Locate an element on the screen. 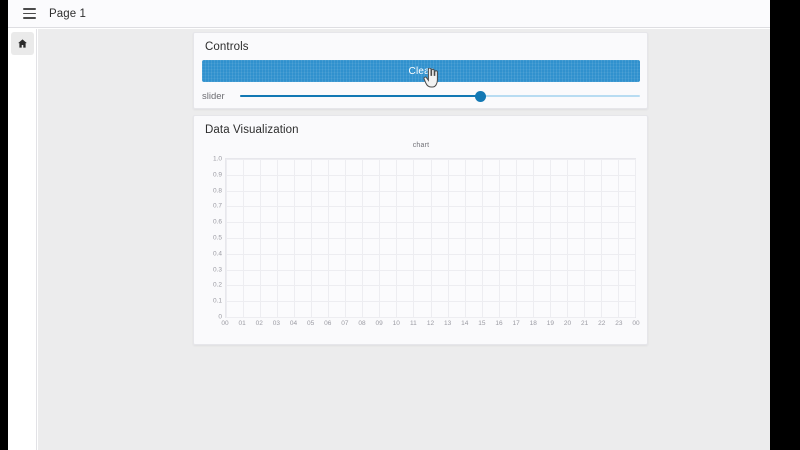 The image size is (800, 450). chart-y-tick-label: 0.5 is located at coordinates (217, 238).